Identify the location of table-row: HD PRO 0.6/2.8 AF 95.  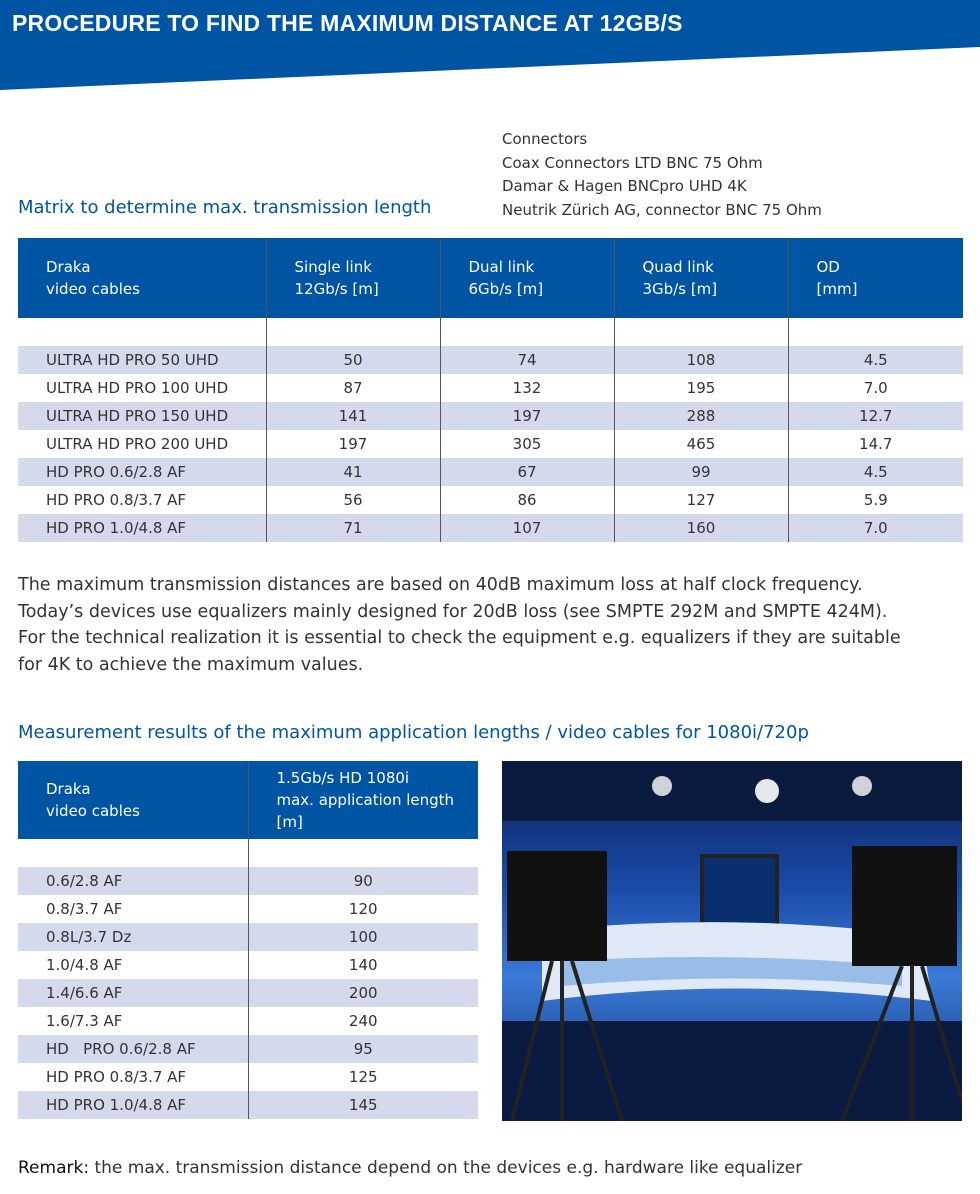
(248, 1049).